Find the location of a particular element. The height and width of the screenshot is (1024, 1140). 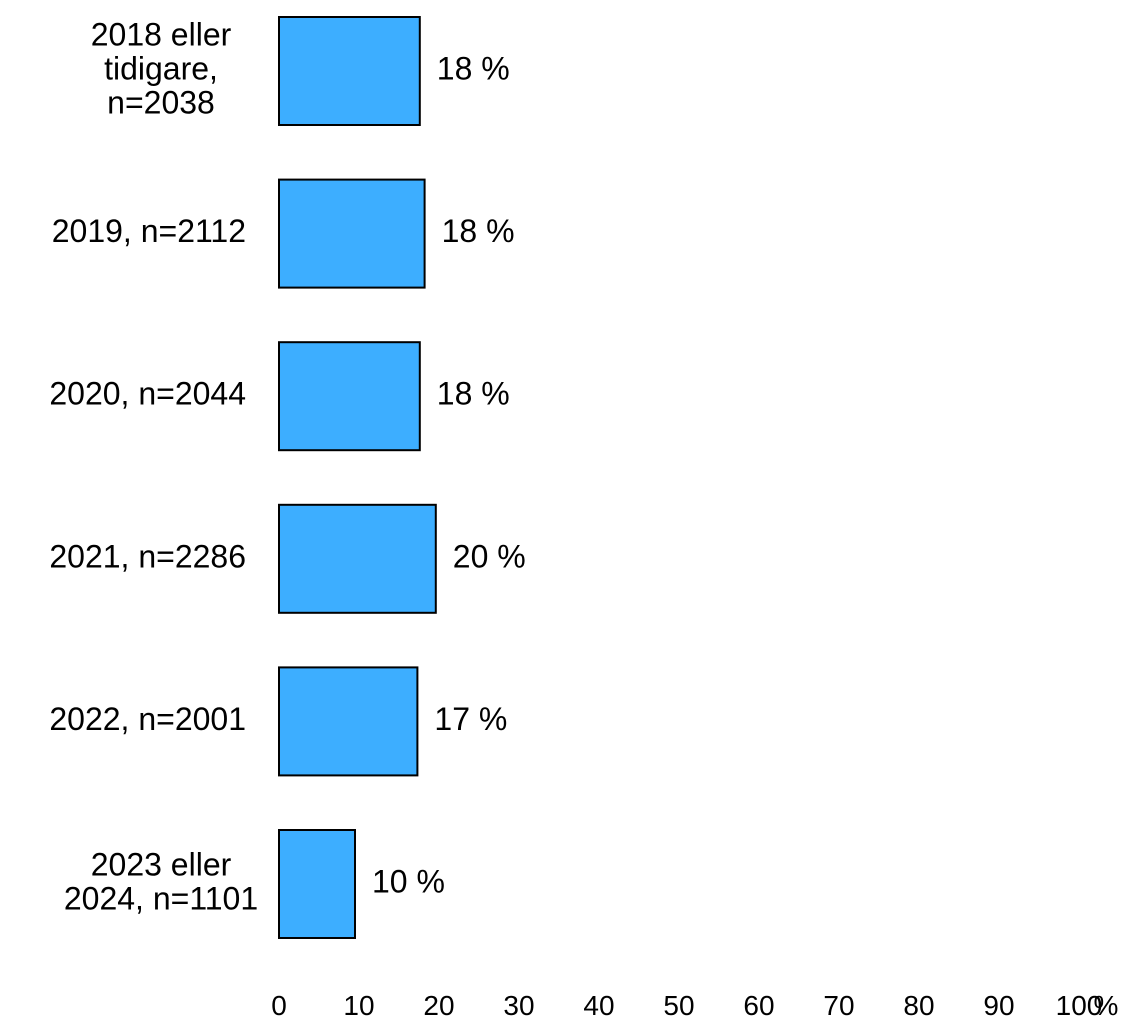

category-label-1: 2019, n=2112 is located at coordinates (149, 231).